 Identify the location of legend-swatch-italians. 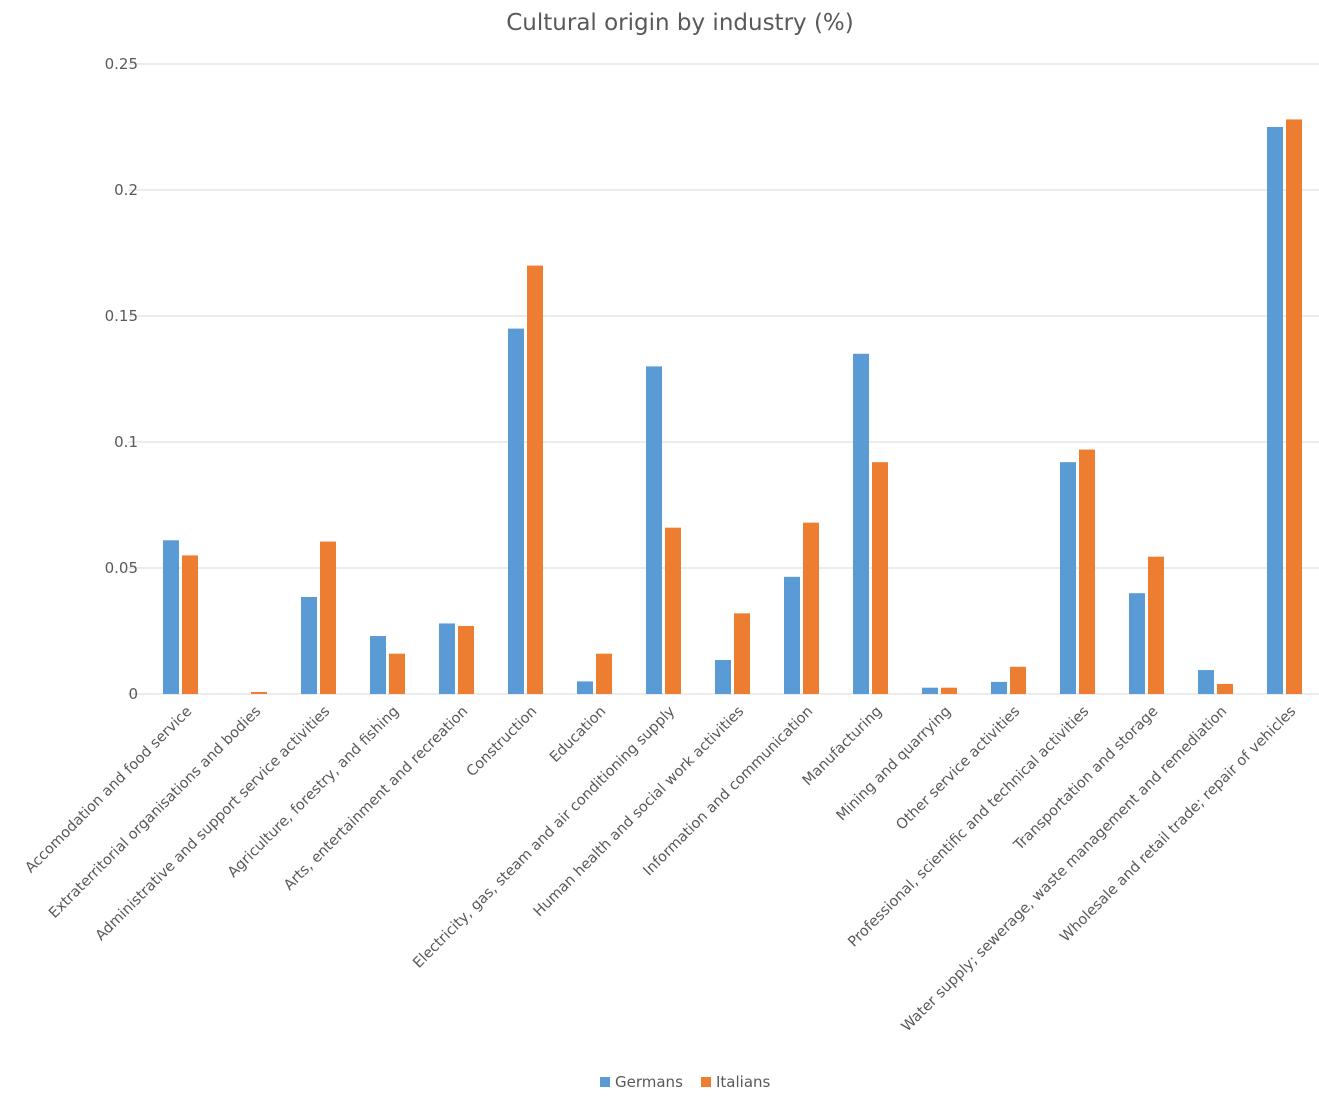
(706, 1082).